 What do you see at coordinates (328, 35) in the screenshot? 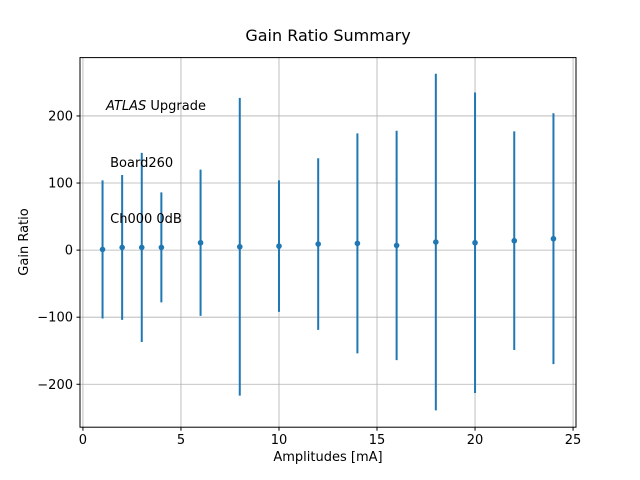
I see `chart-title: Gain Ratio Summary` at bounding box center [328, 35].